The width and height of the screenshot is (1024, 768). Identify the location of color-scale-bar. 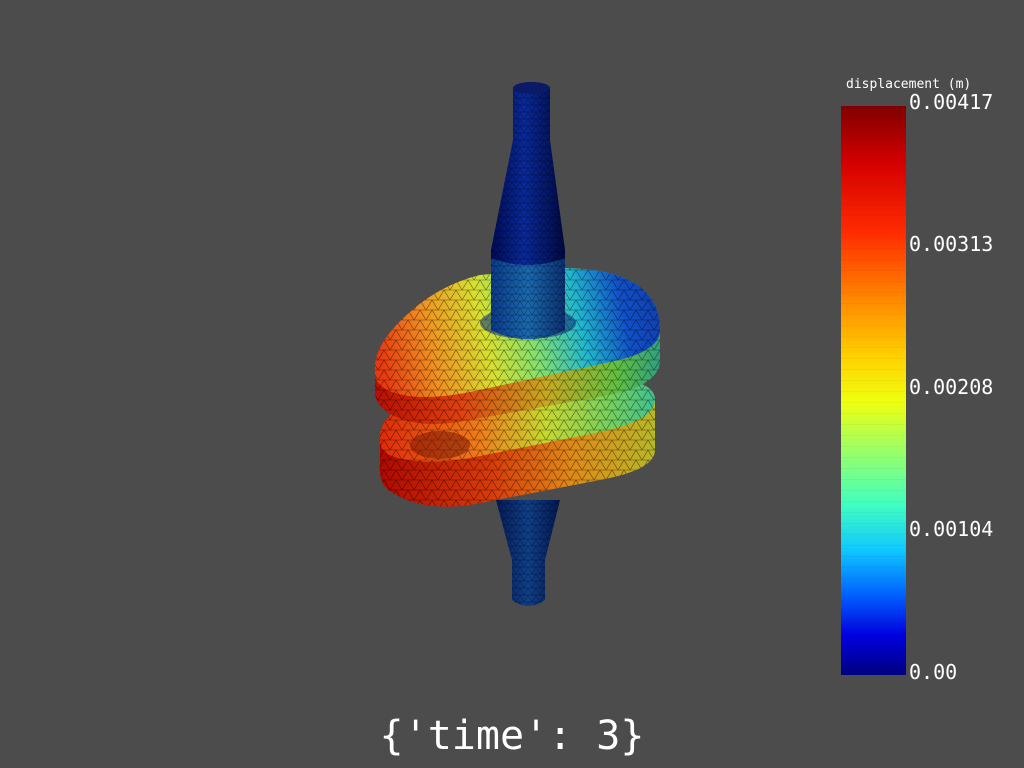
(873, 390).